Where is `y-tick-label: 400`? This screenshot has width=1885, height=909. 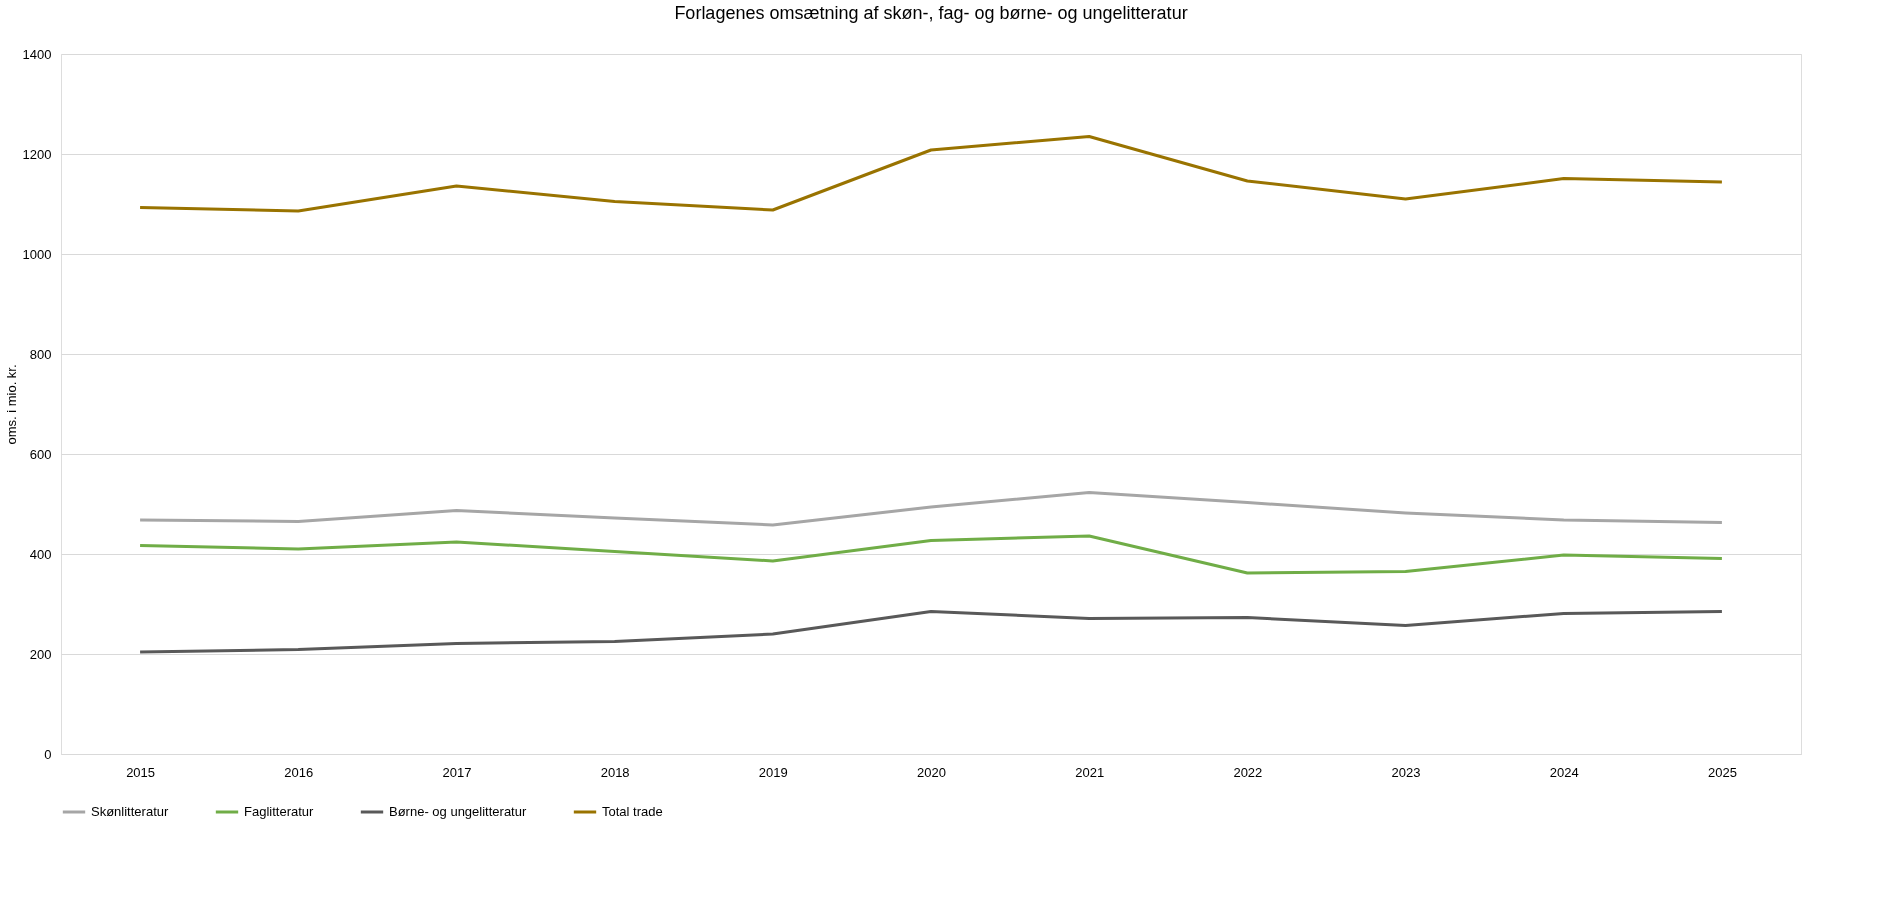 y-tick-label: 400 is located at coordinates (40, 554).